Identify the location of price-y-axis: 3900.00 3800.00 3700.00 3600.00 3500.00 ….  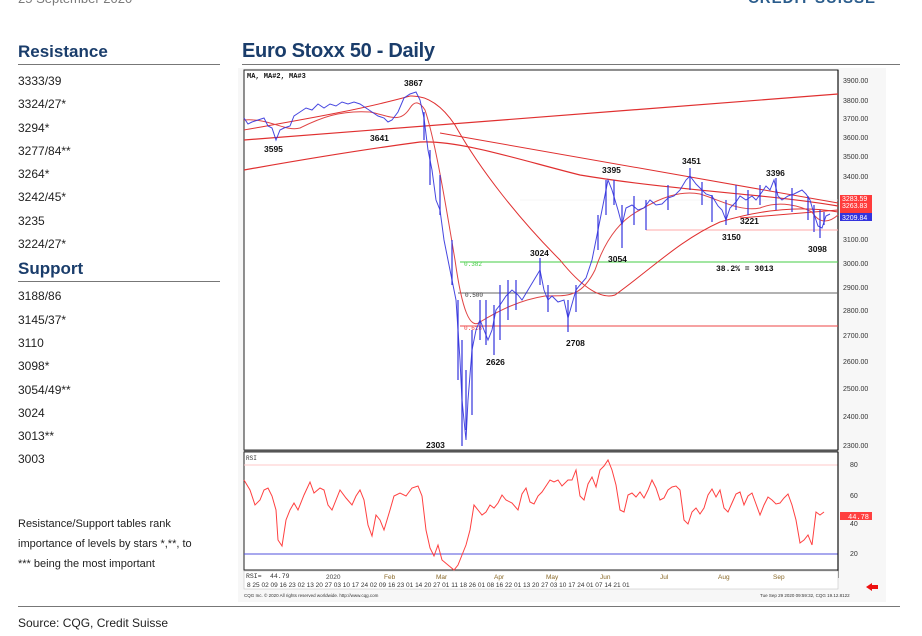
(852, 260).